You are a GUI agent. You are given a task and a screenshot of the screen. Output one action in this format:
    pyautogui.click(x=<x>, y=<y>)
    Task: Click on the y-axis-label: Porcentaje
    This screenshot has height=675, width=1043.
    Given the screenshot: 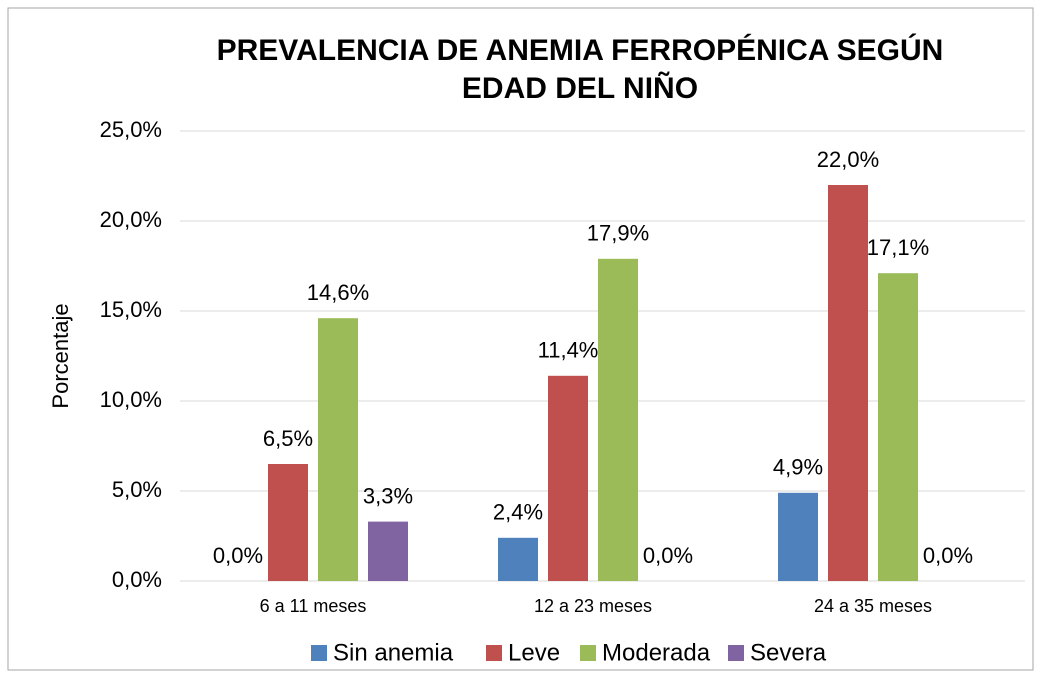 What is the action you would take?
    pyautogui.click(x=60, y=355)
    